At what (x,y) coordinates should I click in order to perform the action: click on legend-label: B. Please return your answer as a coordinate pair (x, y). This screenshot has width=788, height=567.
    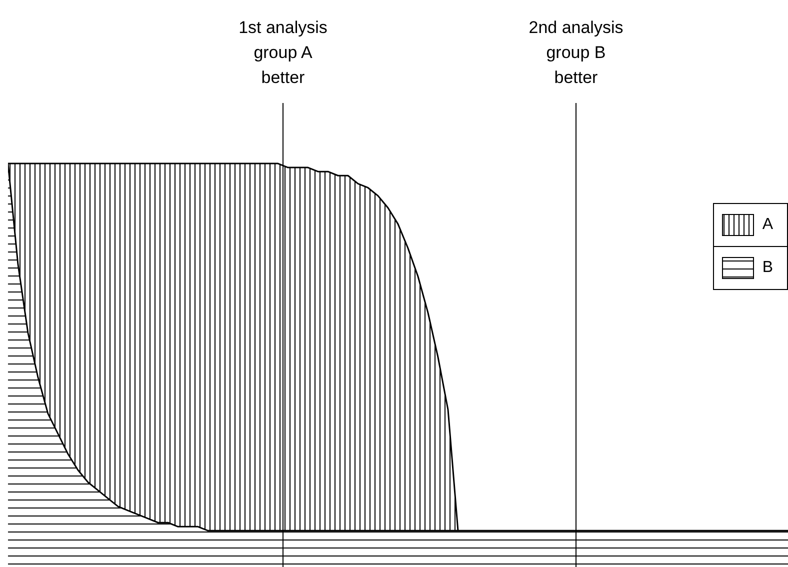
    Looking at the image, I should click on (767, 268).